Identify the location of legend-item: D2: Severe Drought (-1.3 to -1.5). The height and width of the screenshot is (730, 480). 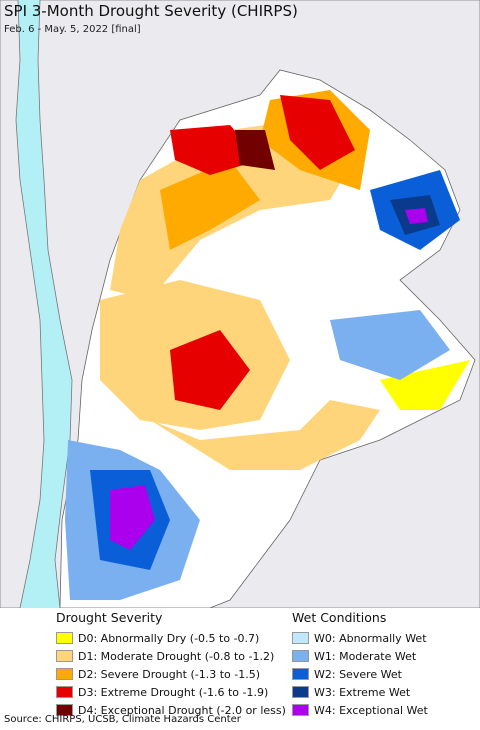
(171, 674).